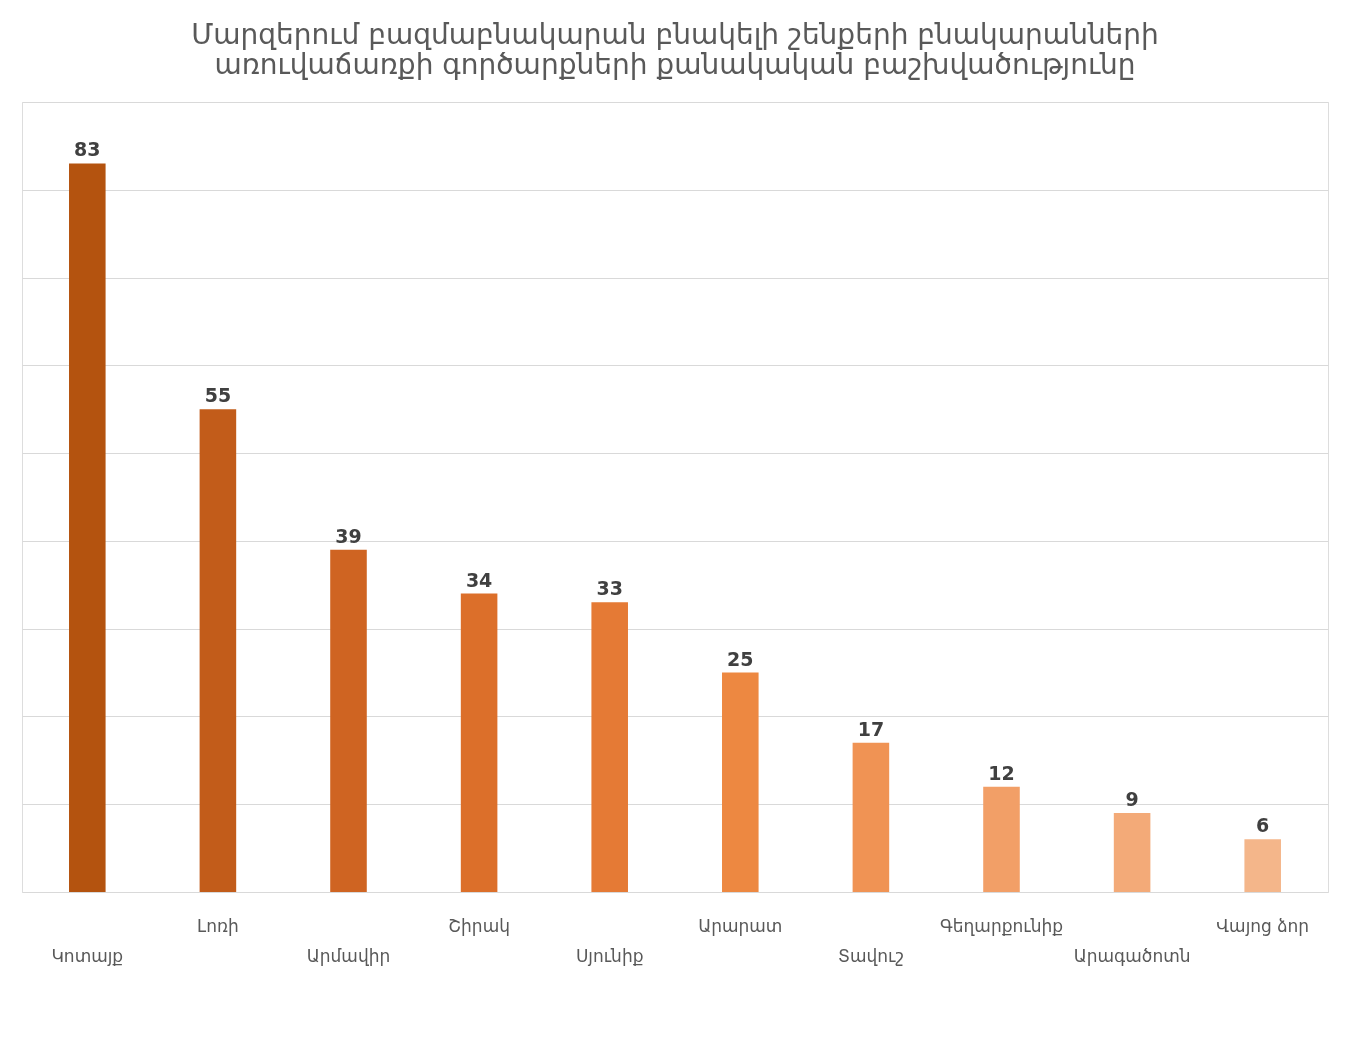 Image resolution: width=1354 pixels, height=1050 pixels. What do you see at coordinates (1001, 926) in the screenshot?
I see `x-tick-label: Գեղարքունիք` at bounding box center [1001, 926].